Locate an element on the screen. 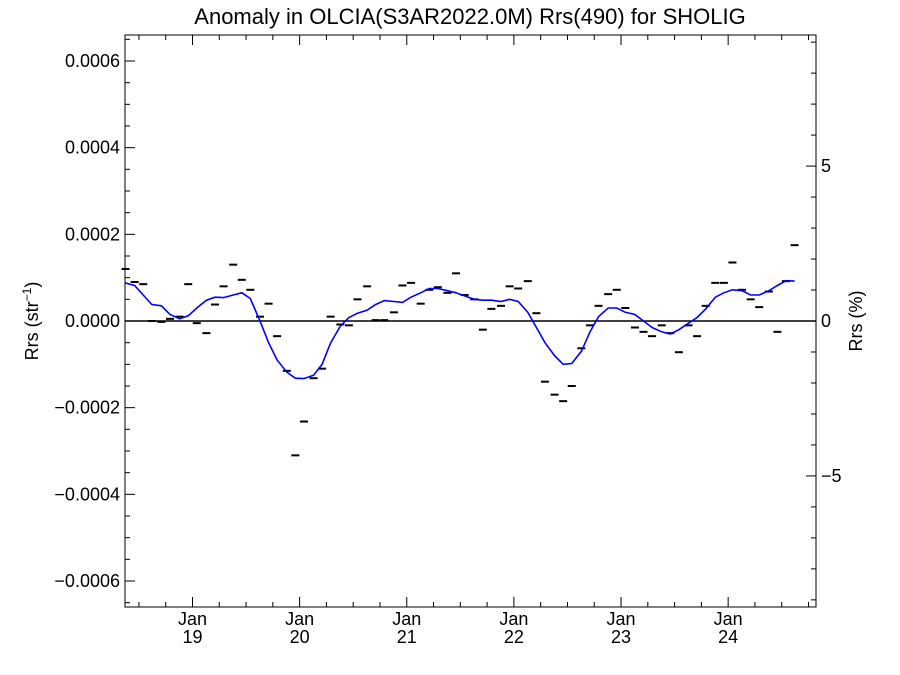 The image size is (900, 675). x-tick-label-year: 19 is located at coordinates (192, 637).